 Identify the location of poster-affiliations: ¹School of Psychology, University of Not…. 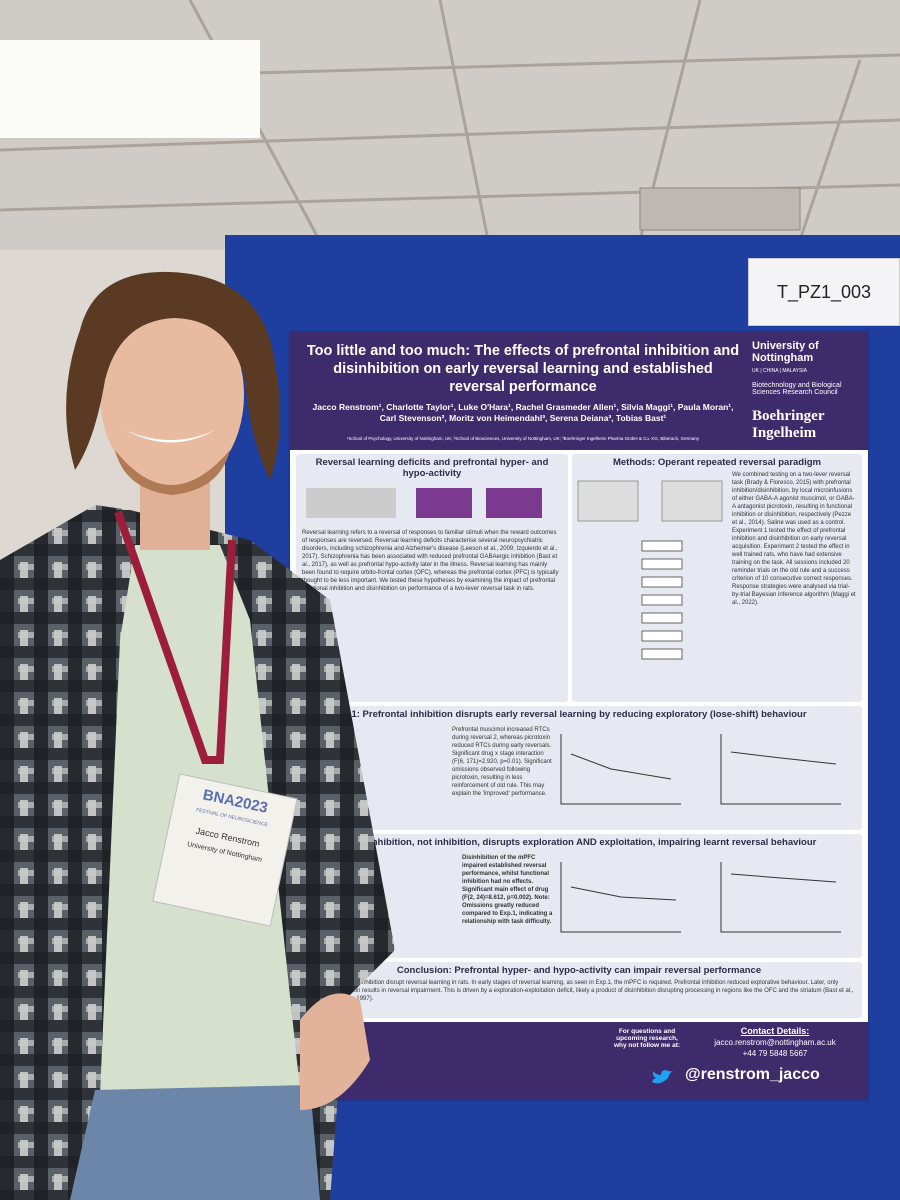
(523, 438).